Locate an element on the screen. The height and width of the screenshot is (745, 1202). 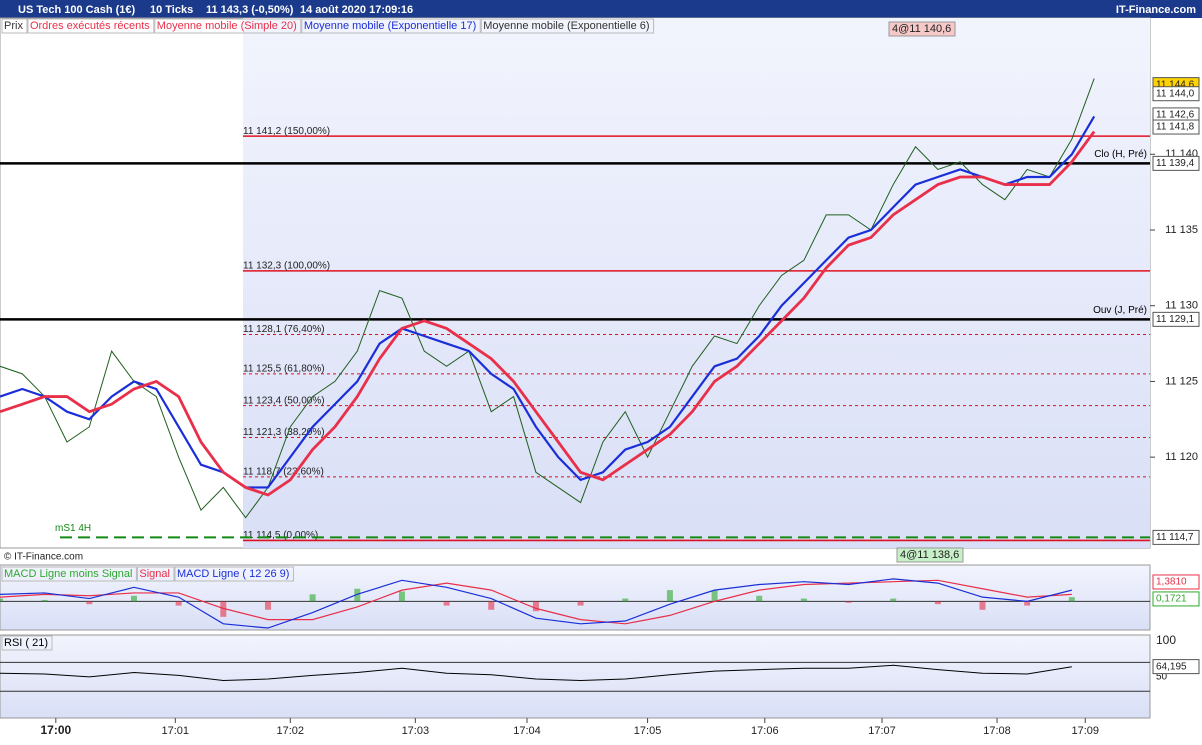
legend-entry: Moyenne mobile (Simple 20) is located at coordinates (227, 26).